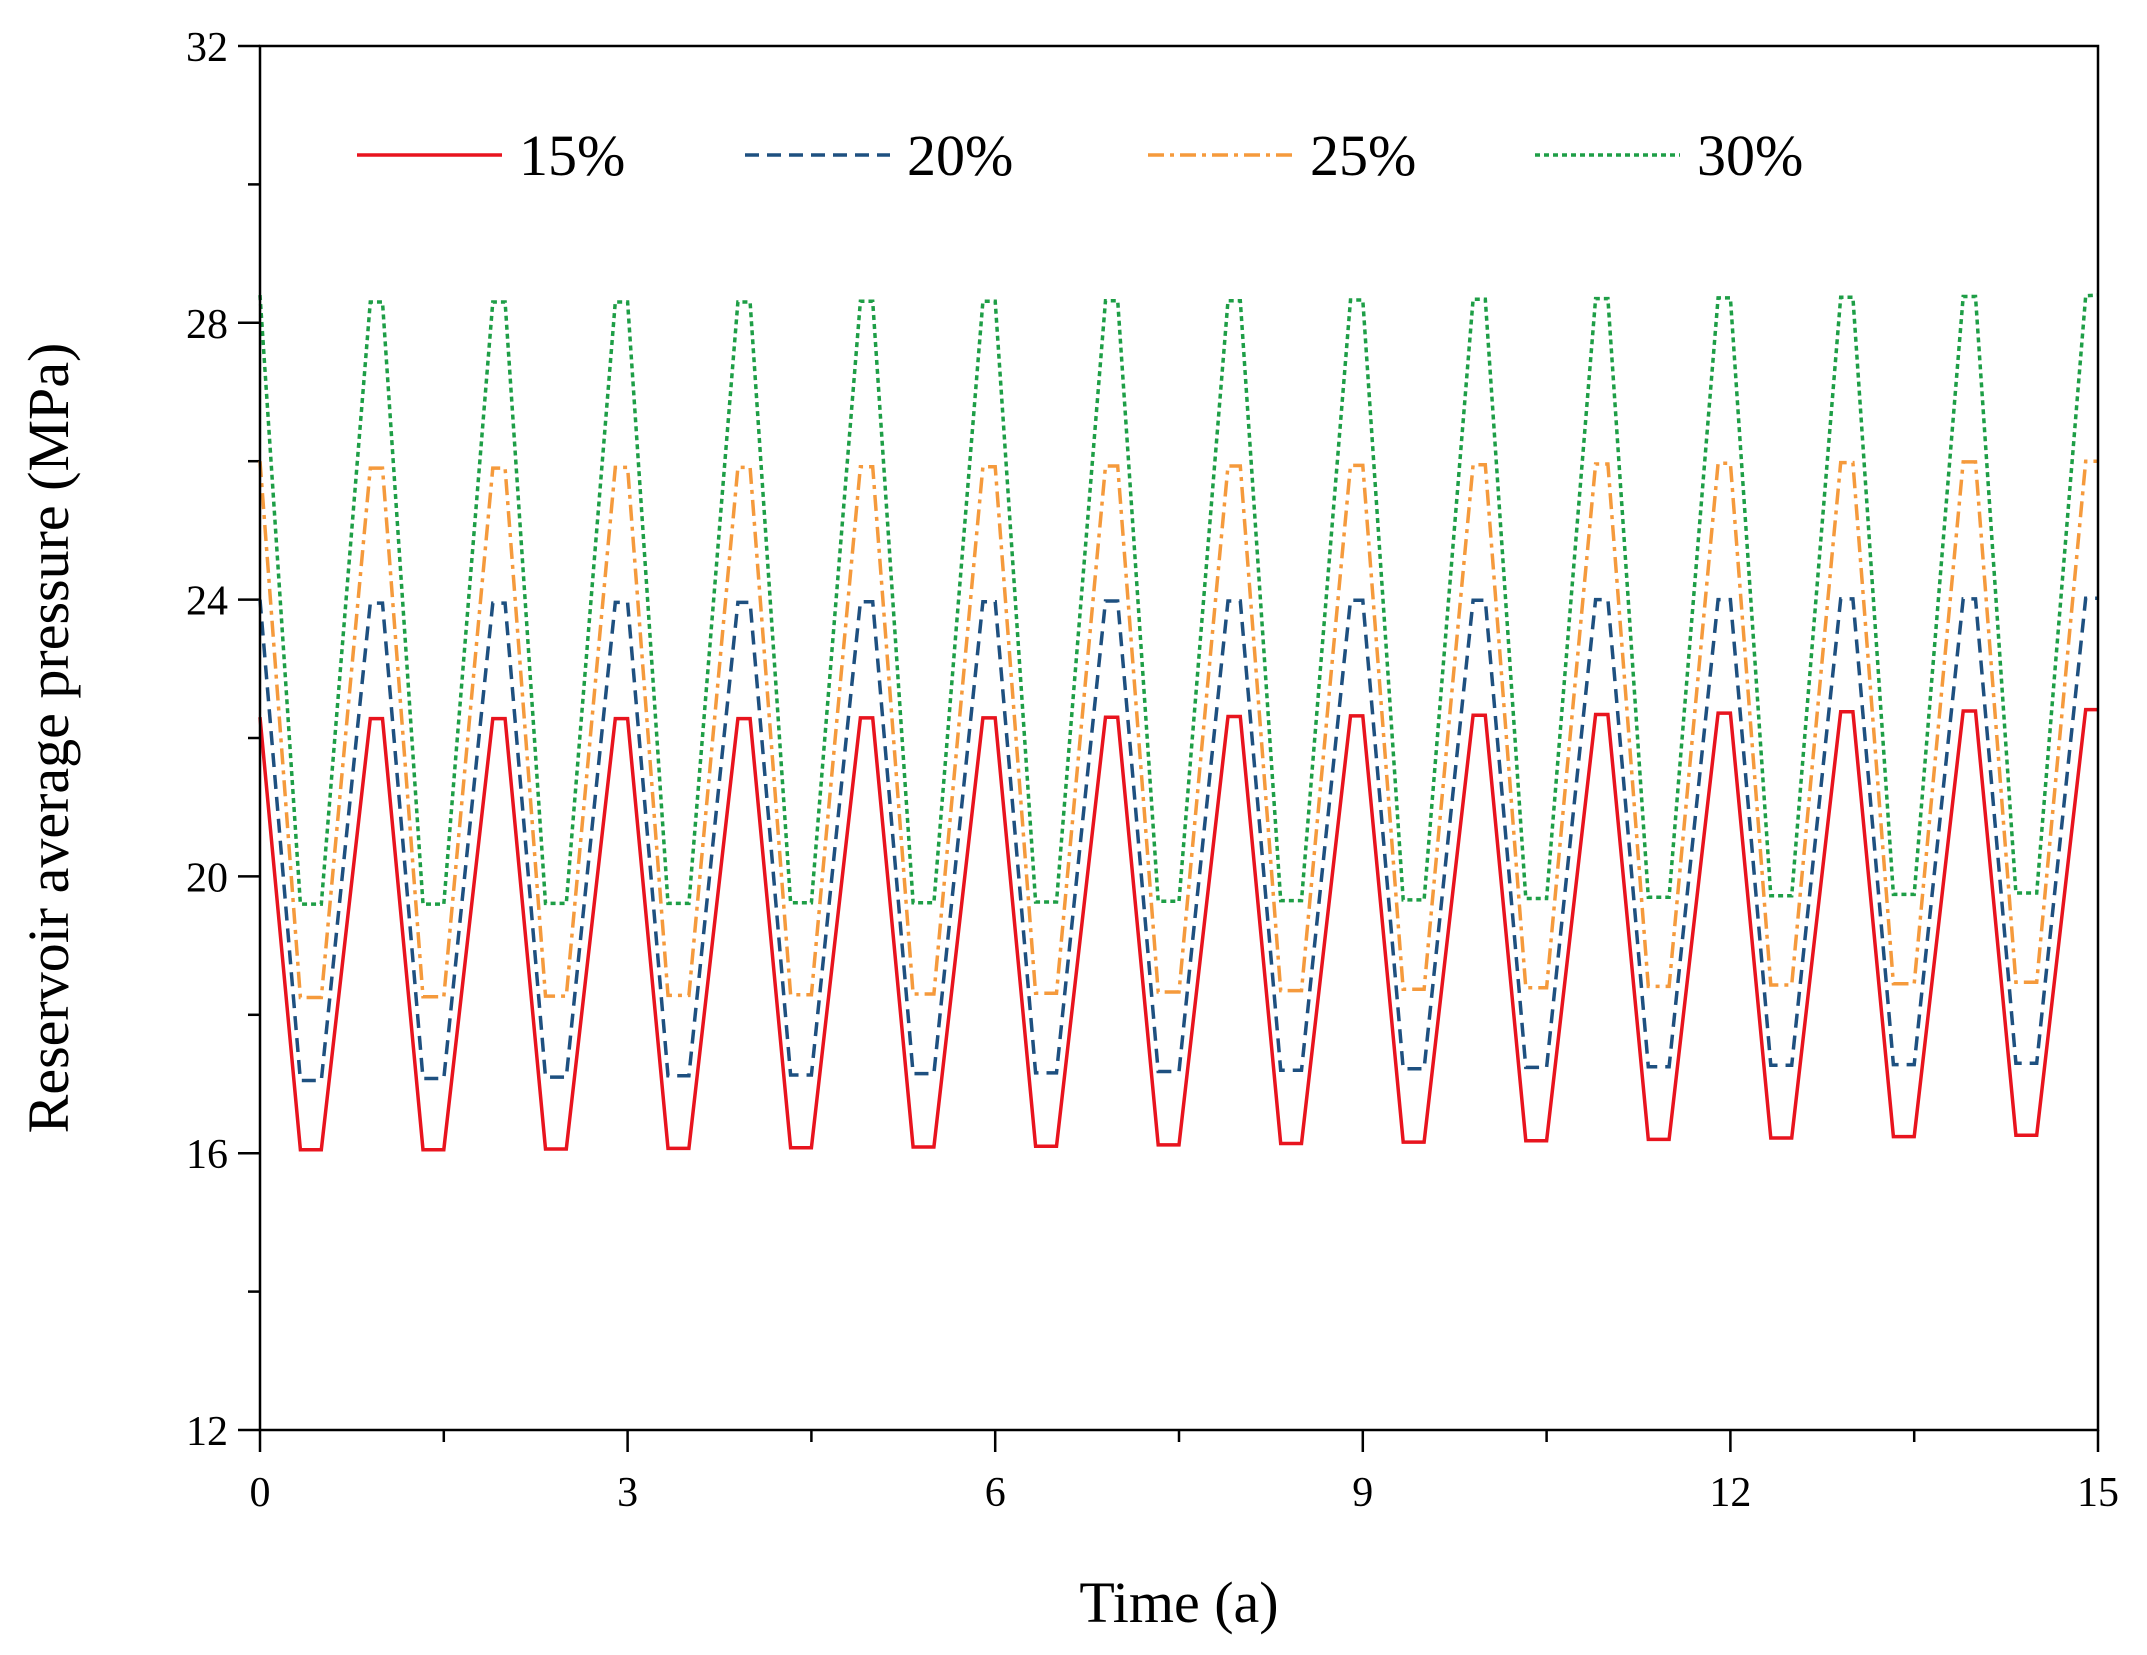 The height and width of the screenshot is (1655, 2147). Describe the element at coordinates (1178, 1602) in the screenshot. I see `x-axis-title: Time (a)` at that location.